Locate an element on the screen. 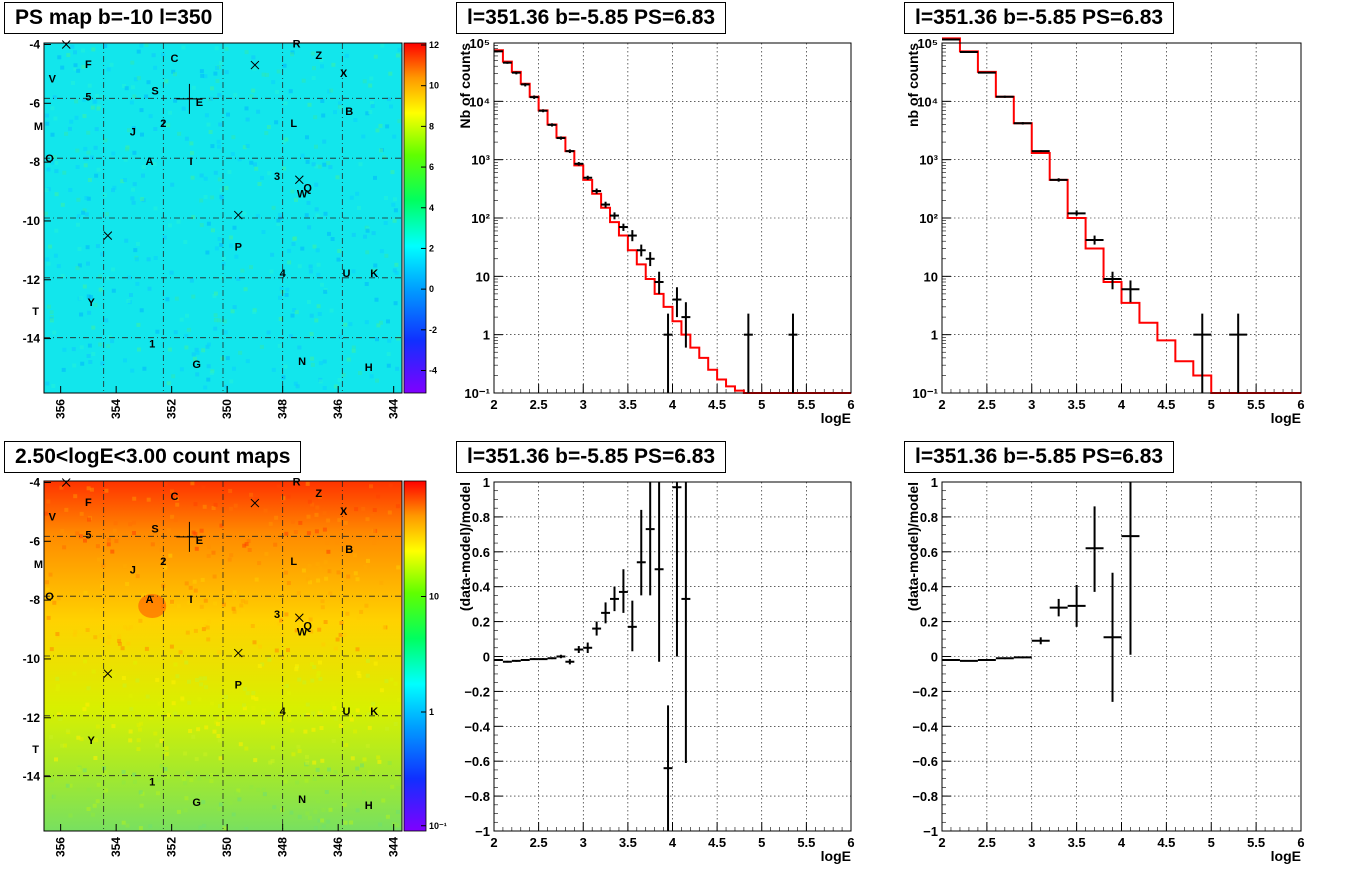  map-source-label: A is located at coordinates (149, 600).